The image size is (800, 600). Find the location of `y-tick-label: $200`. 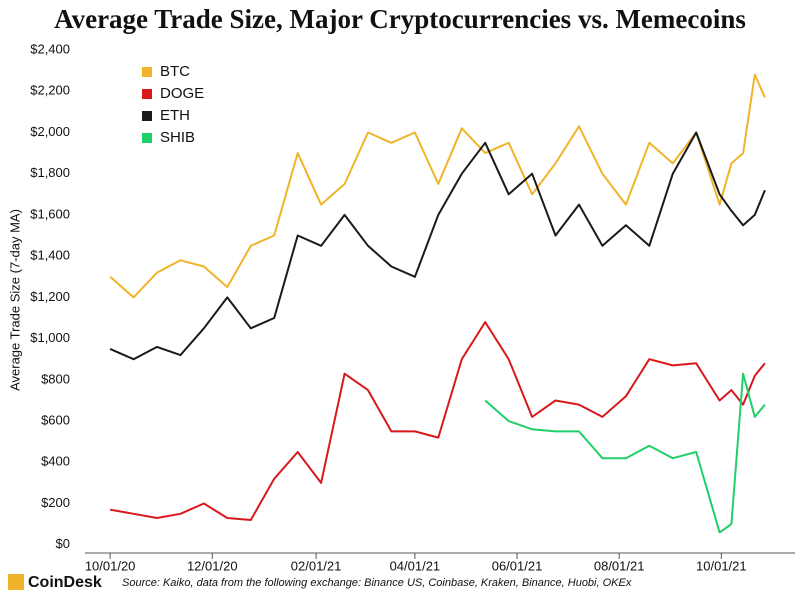

y-tick-label: $200 is located at coordinates (55, 502).